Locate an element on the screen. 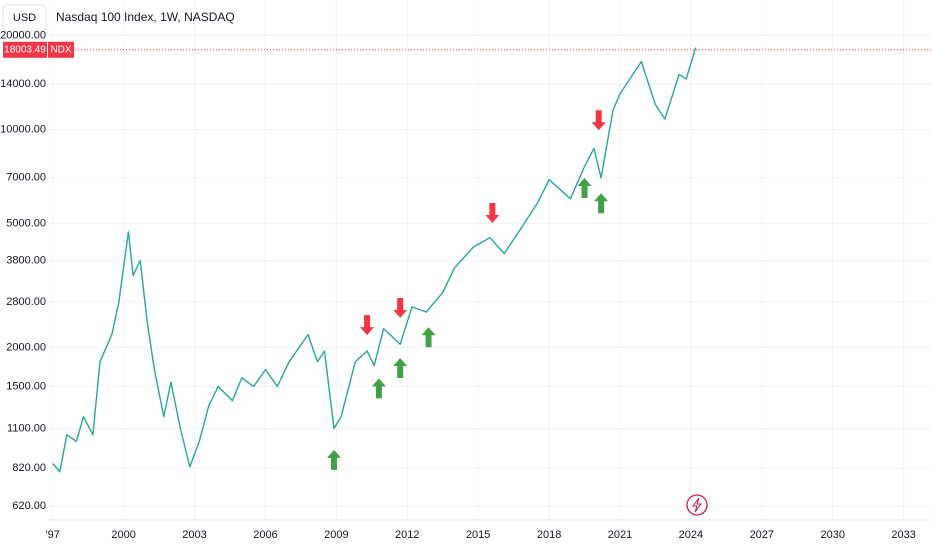 The image size is (932, 550). last-price-box is located at coordinates (25, 49).